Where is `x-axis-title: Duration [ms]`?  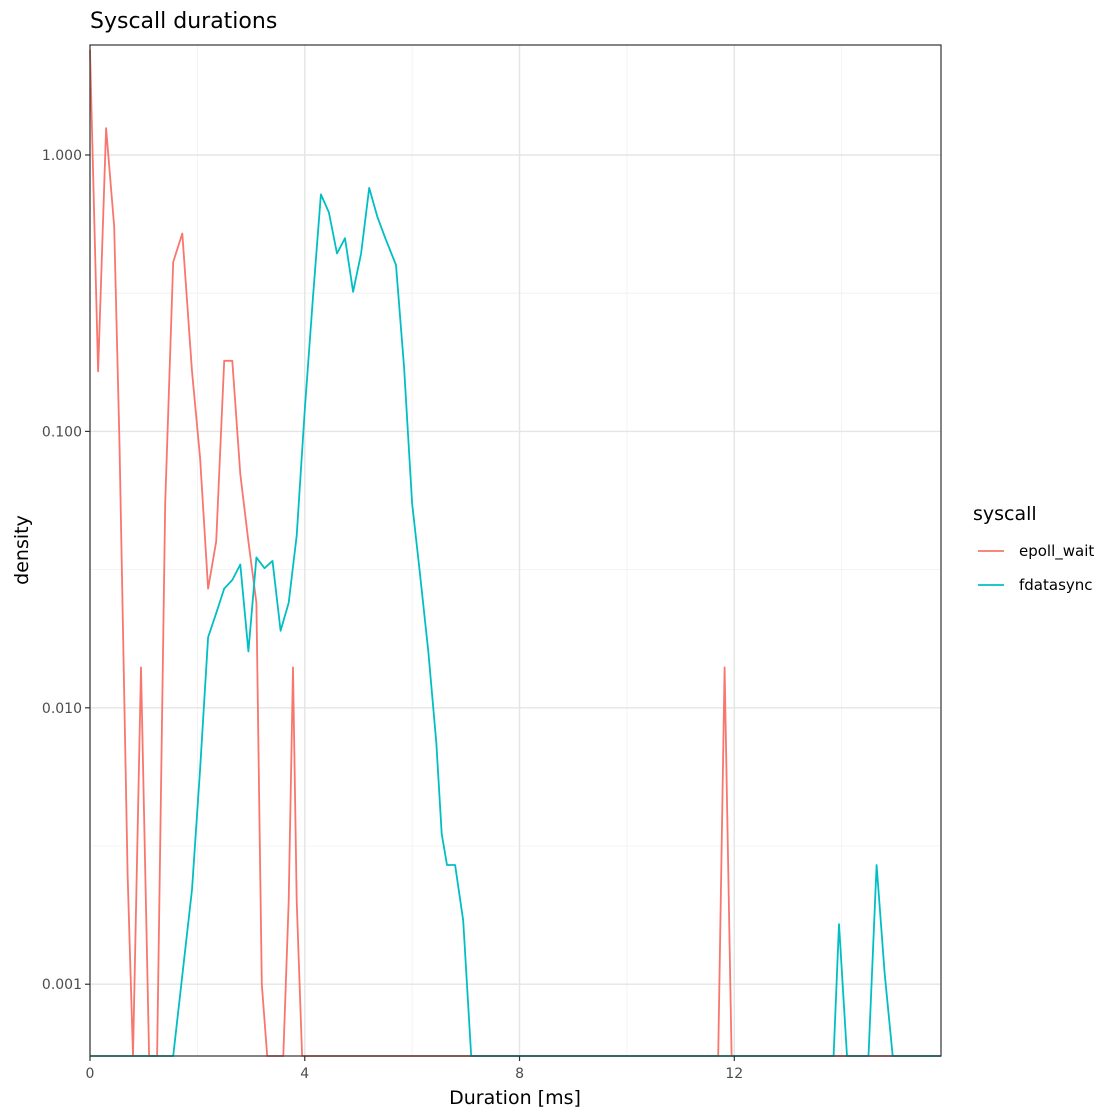 x-axis-title: Duration [ms] is located at coordinates (515, 1098).